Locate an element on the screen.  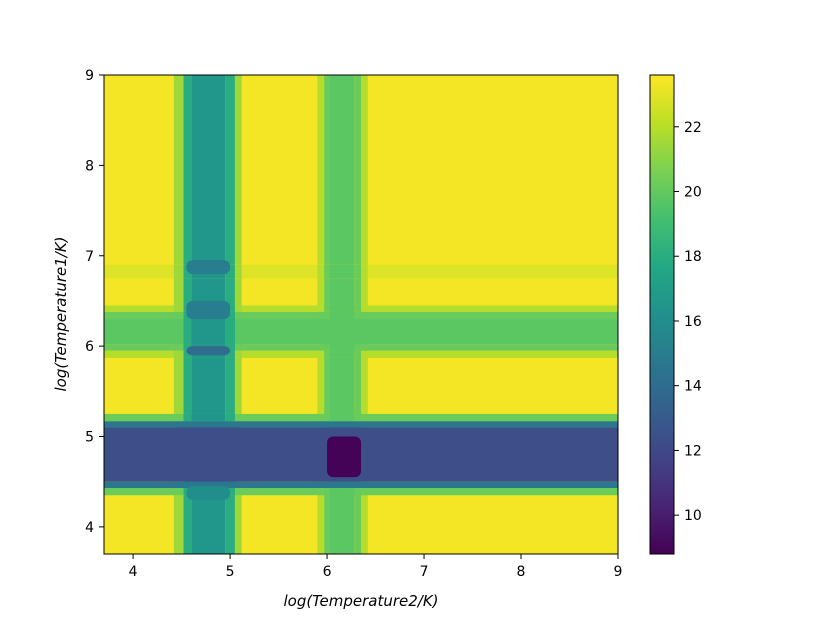
colorbar-tick-label: 22 is located at coordinates (693, 128).